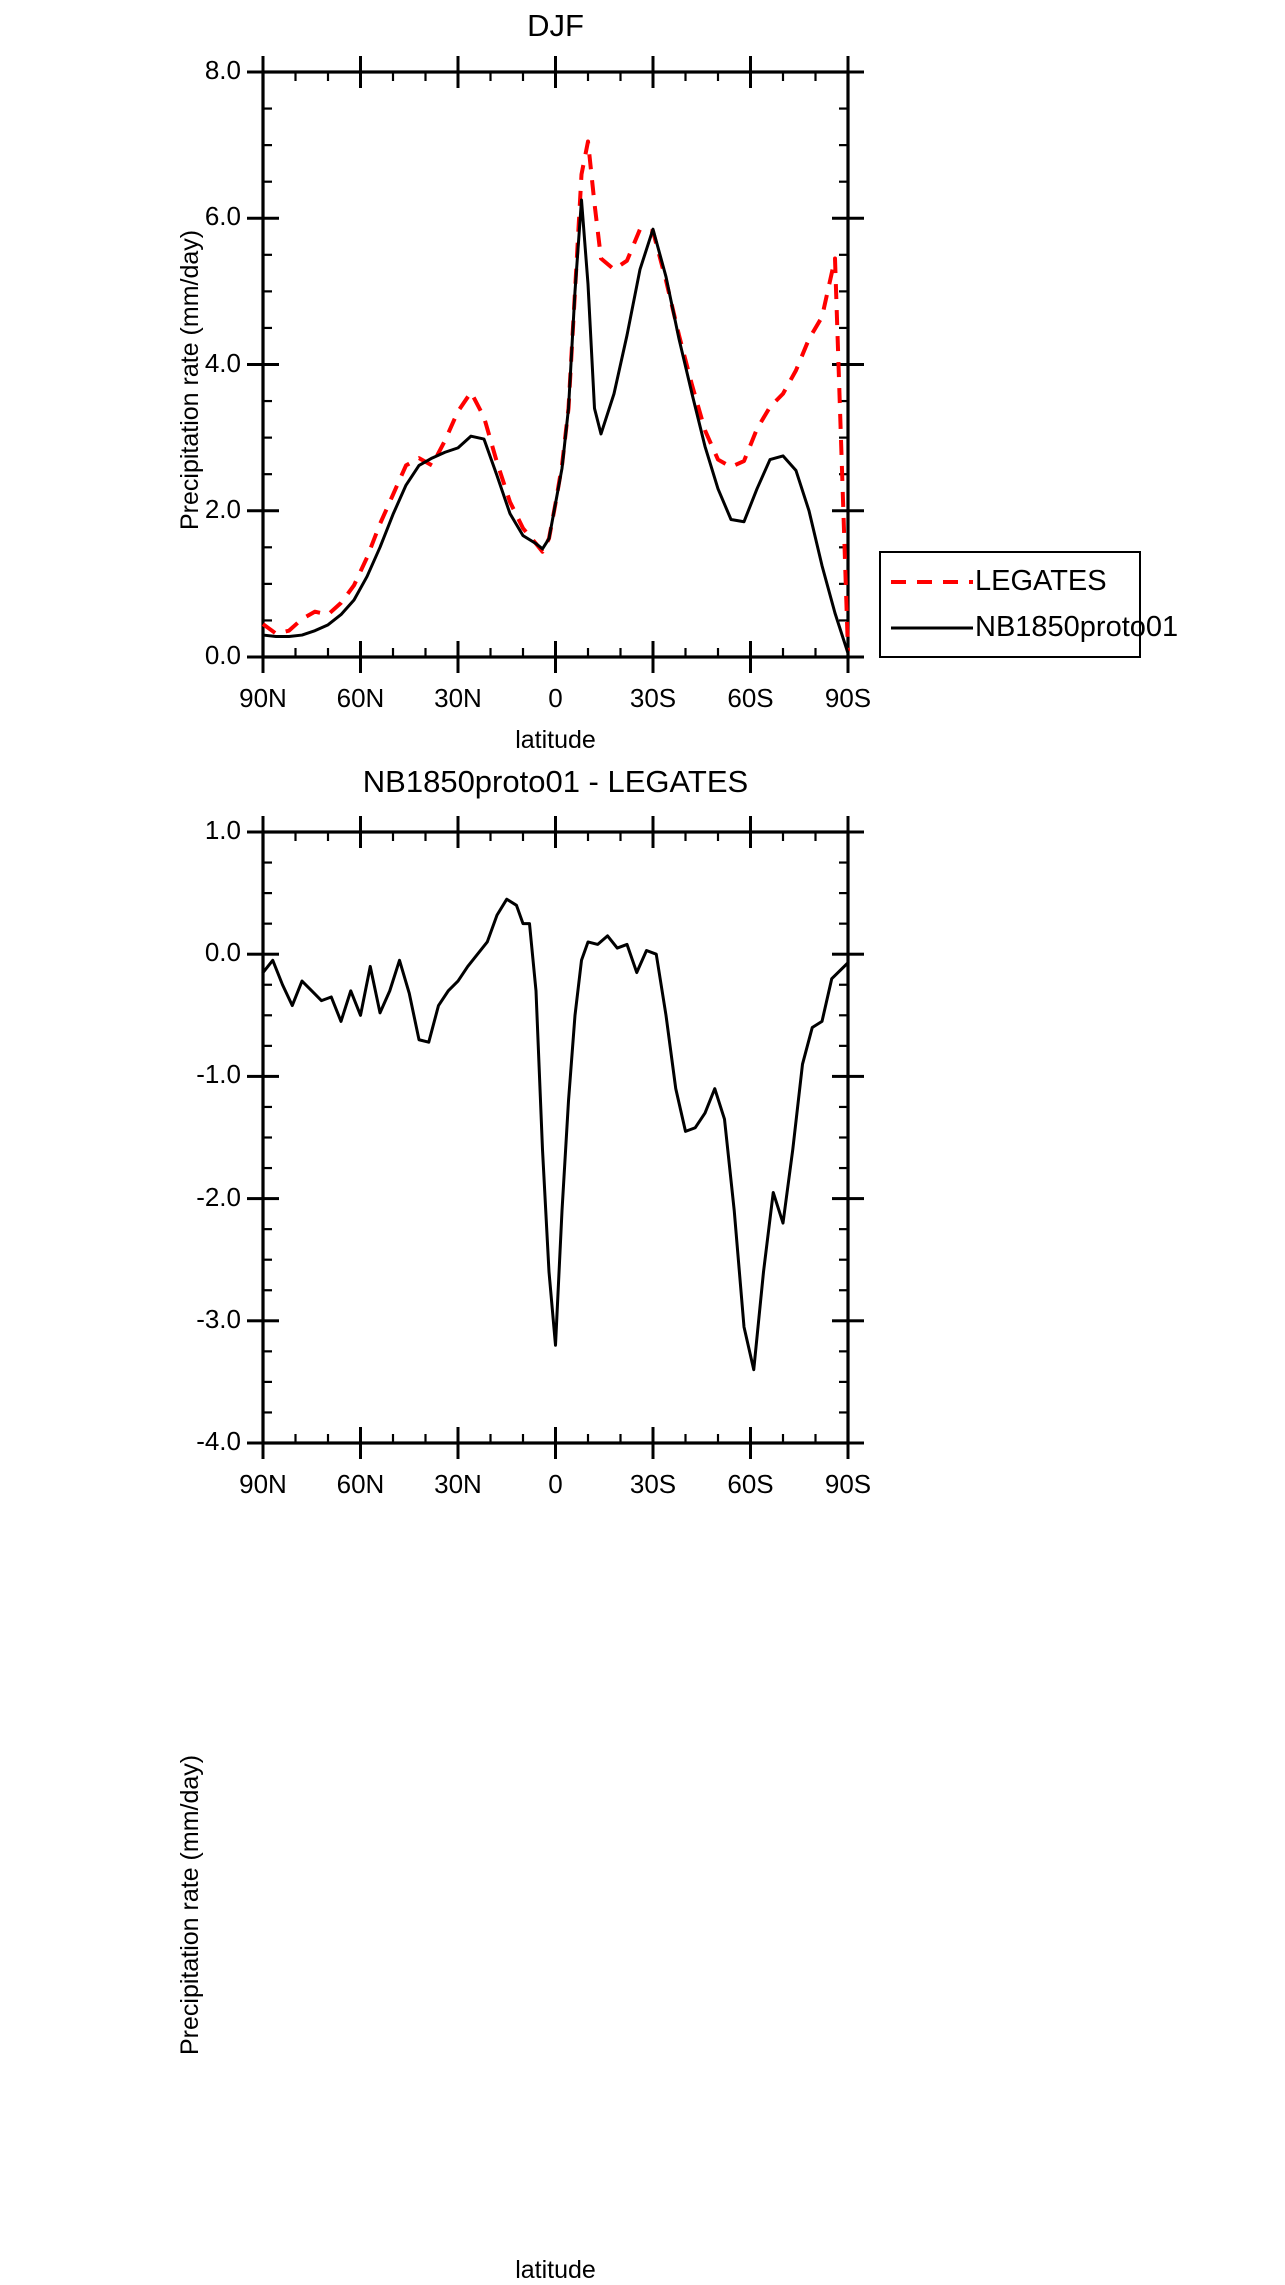 The image size is (1285, 2285). Describe the element at coordinates (222, 70) in the screenshot. I see `ytick-label: 8.0` at that location.